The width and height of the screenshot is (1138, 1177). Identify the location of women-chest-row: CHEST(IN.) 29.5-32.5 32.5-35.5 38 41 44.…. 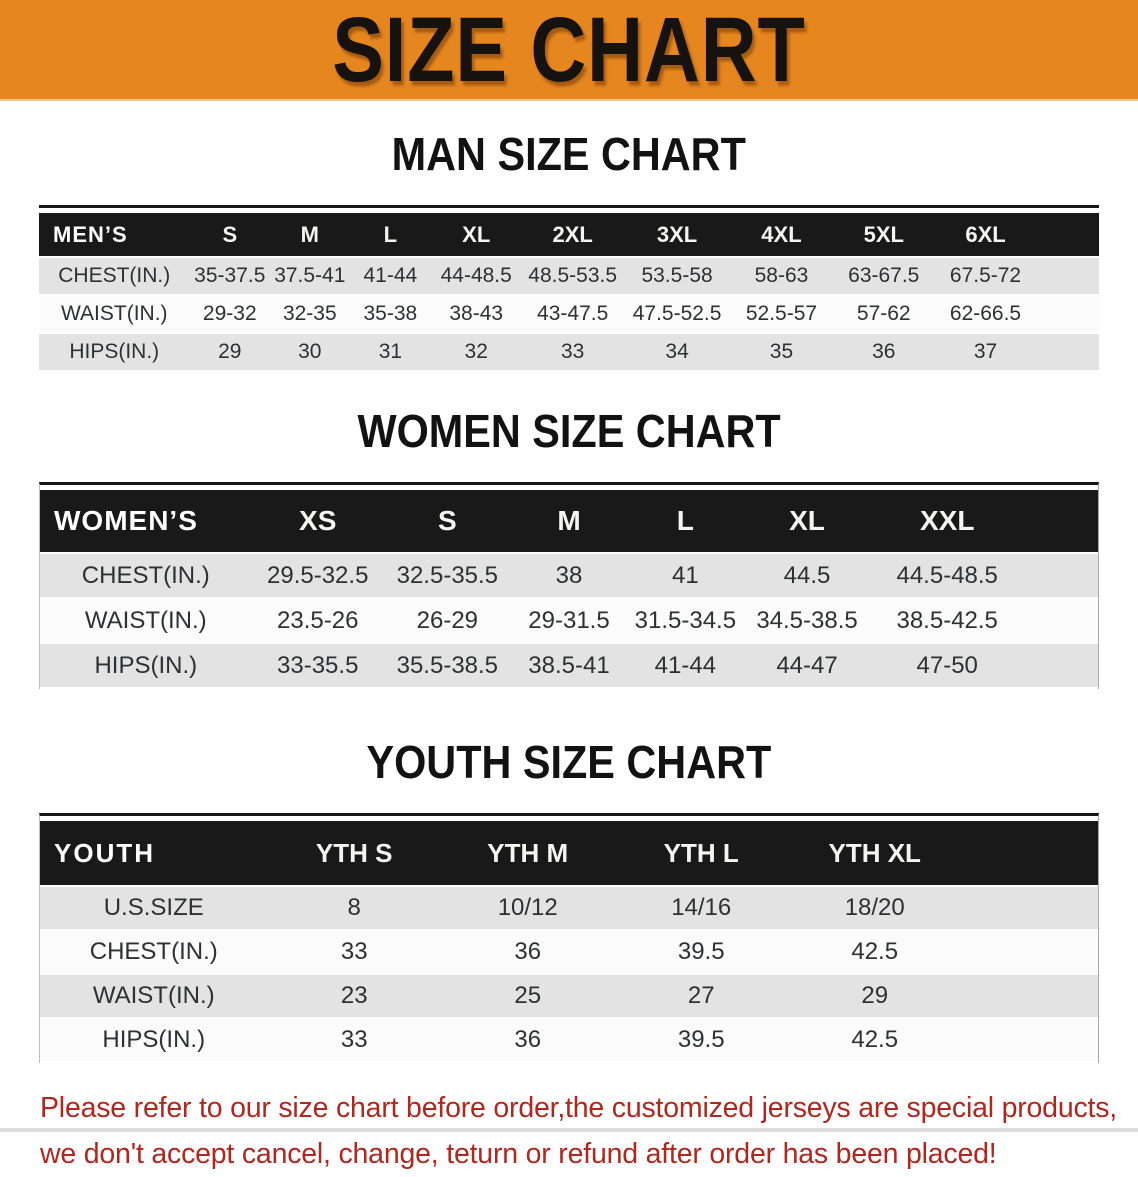
(569, 575).